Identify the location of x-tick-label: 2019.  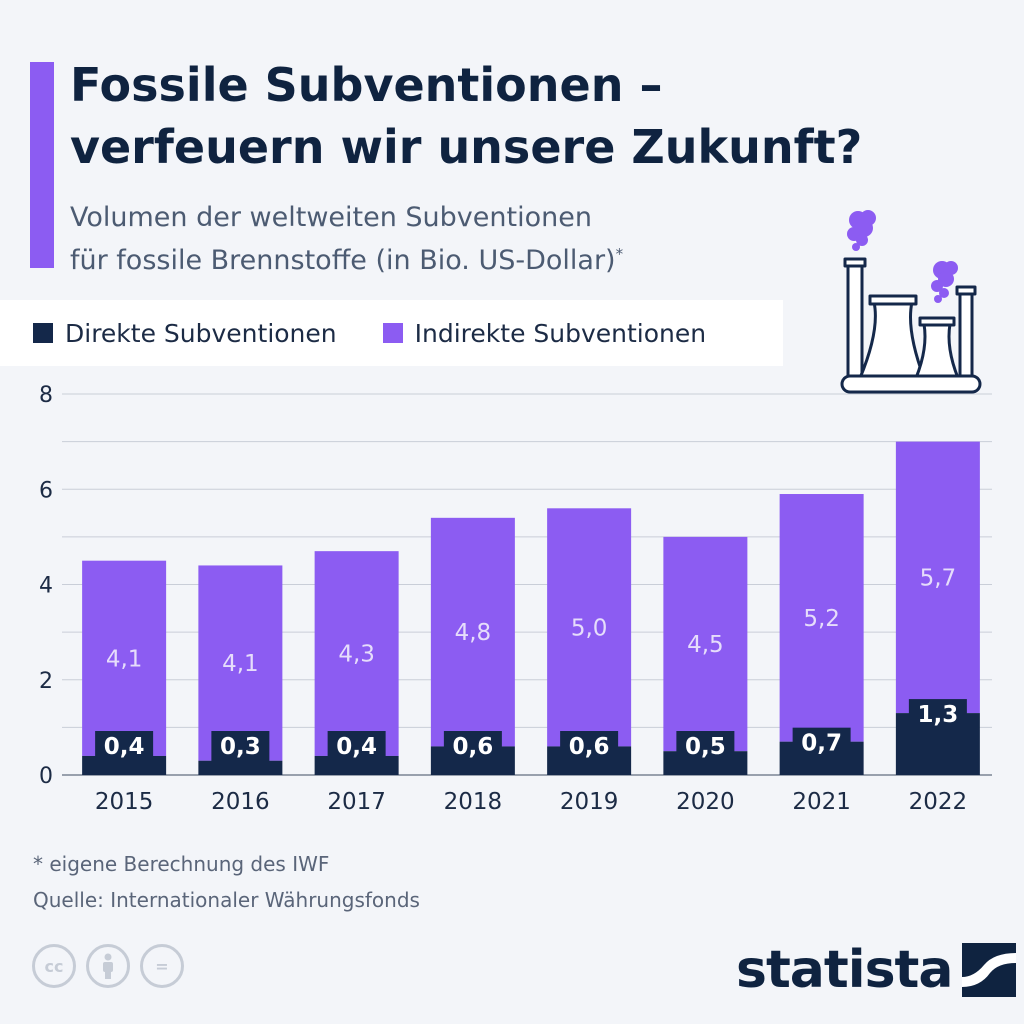
(589, 802).